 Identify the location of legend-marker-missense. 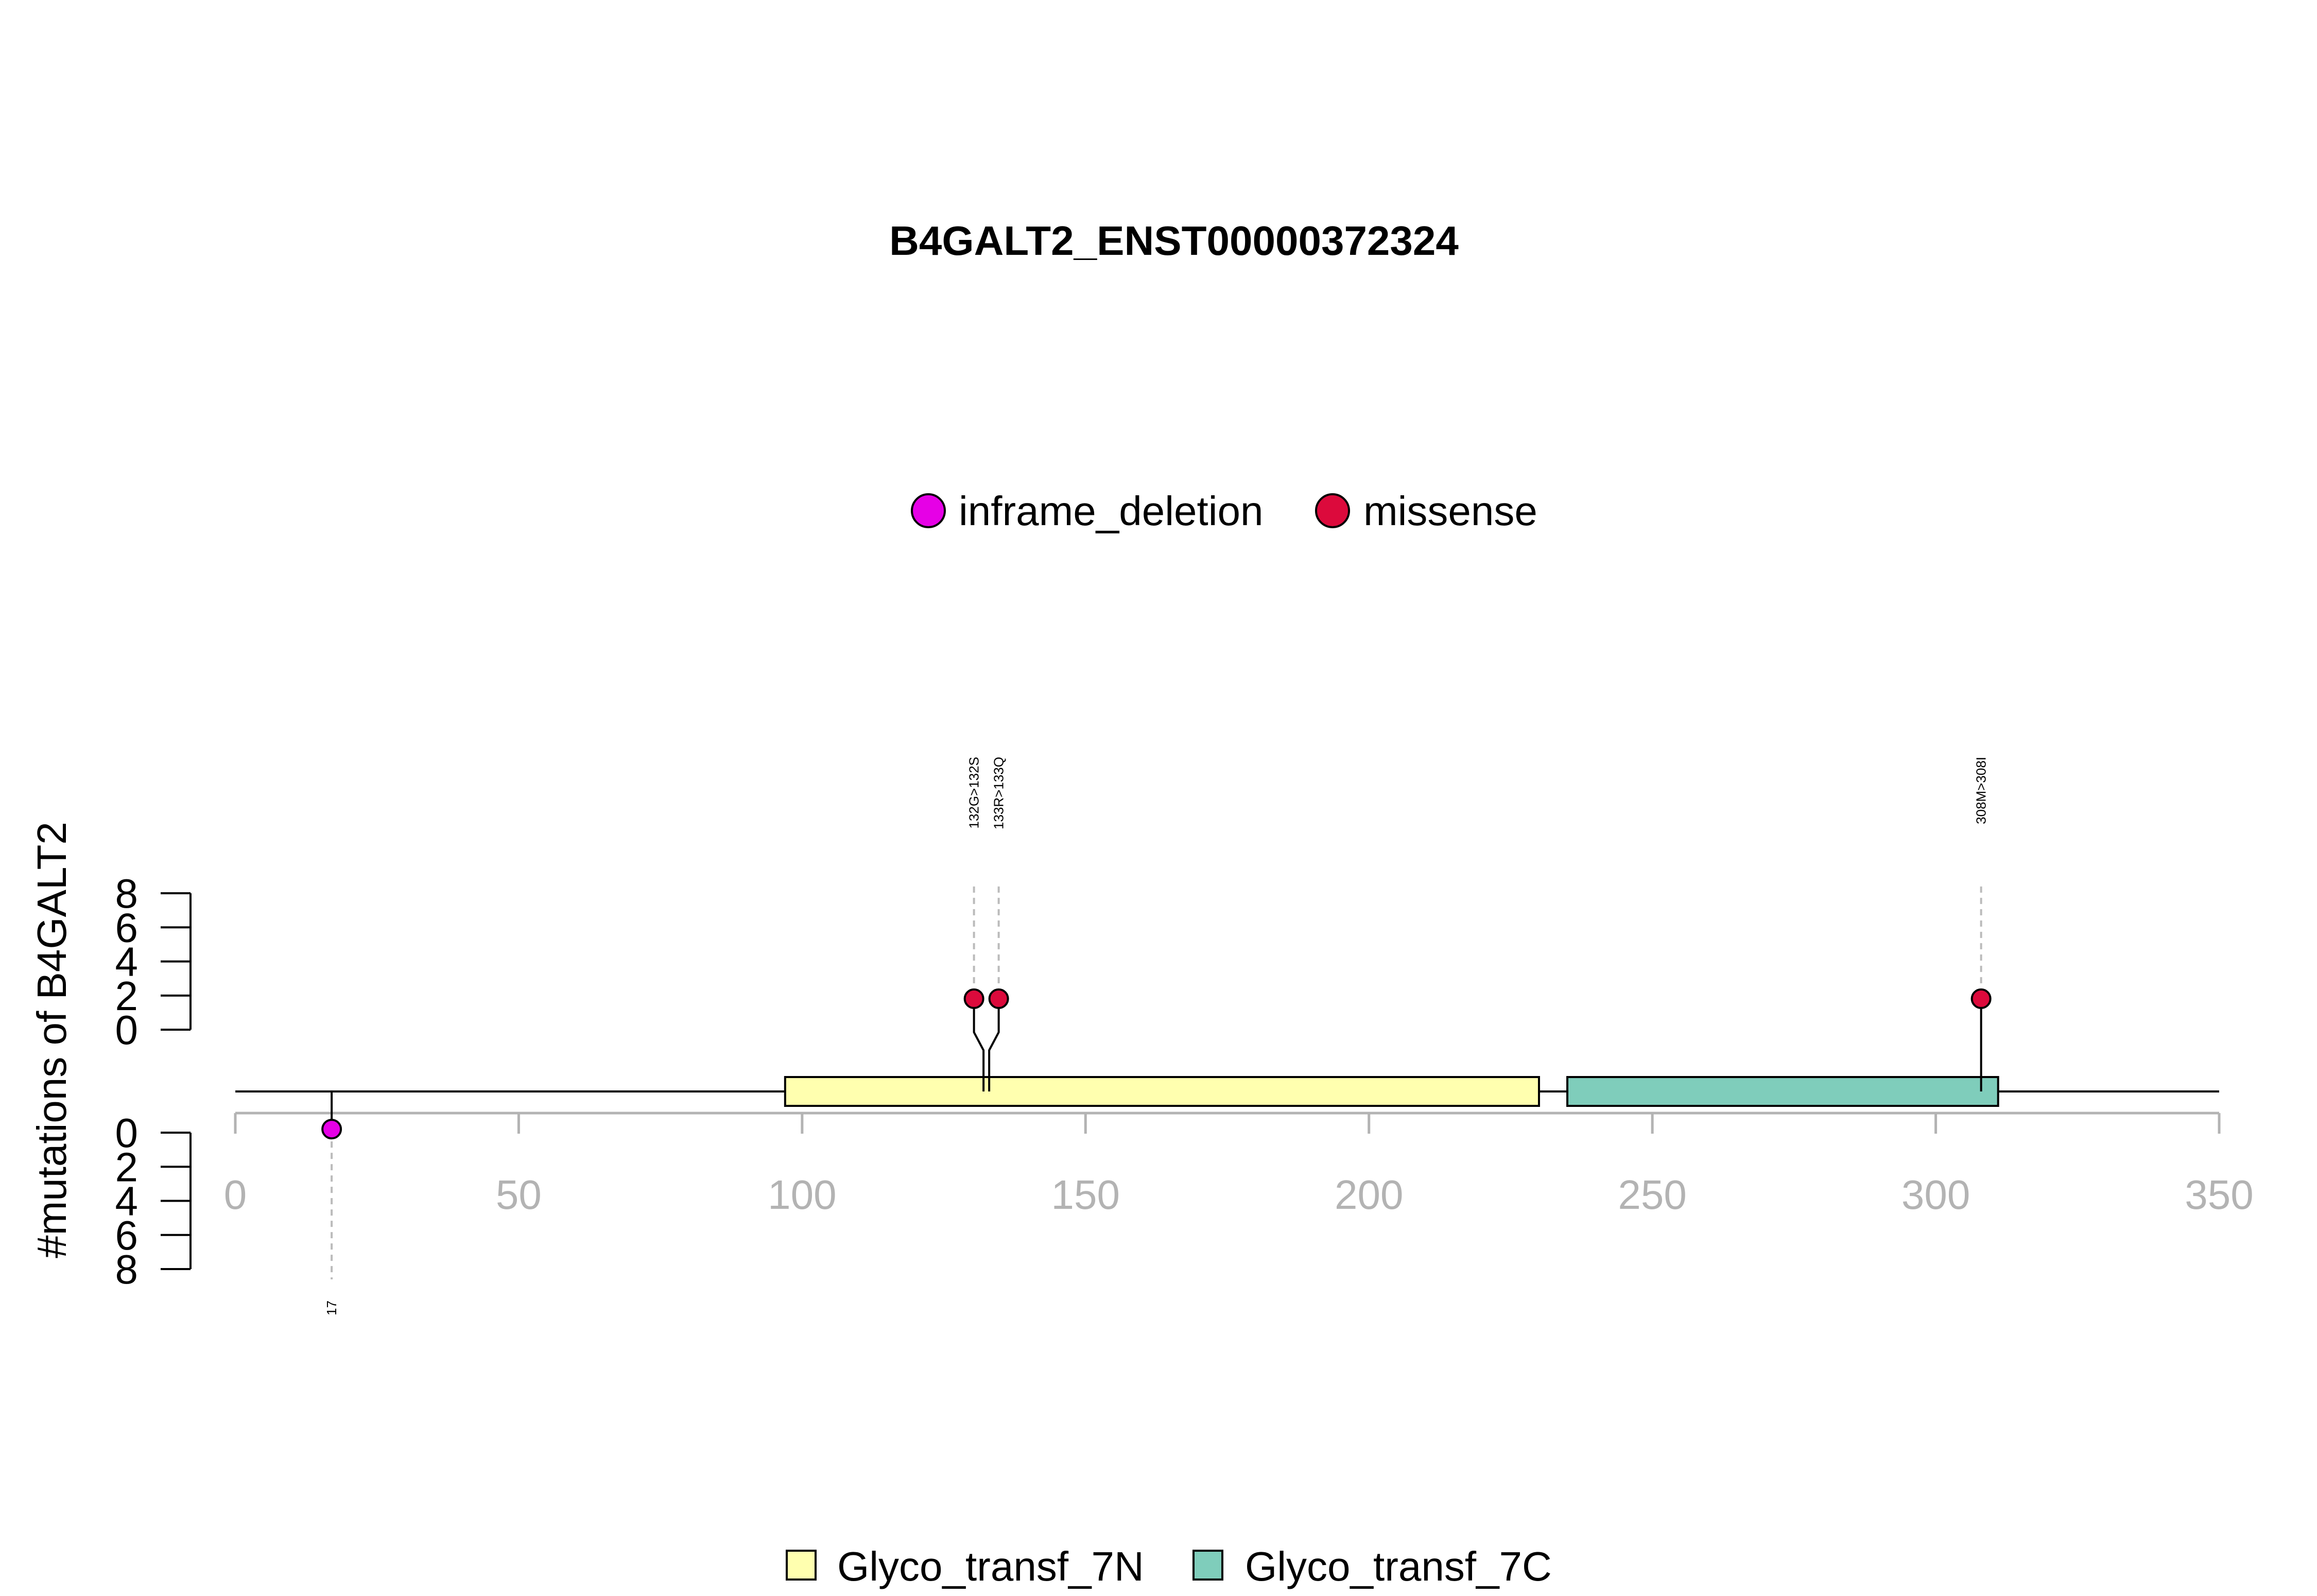
(1332, 511).